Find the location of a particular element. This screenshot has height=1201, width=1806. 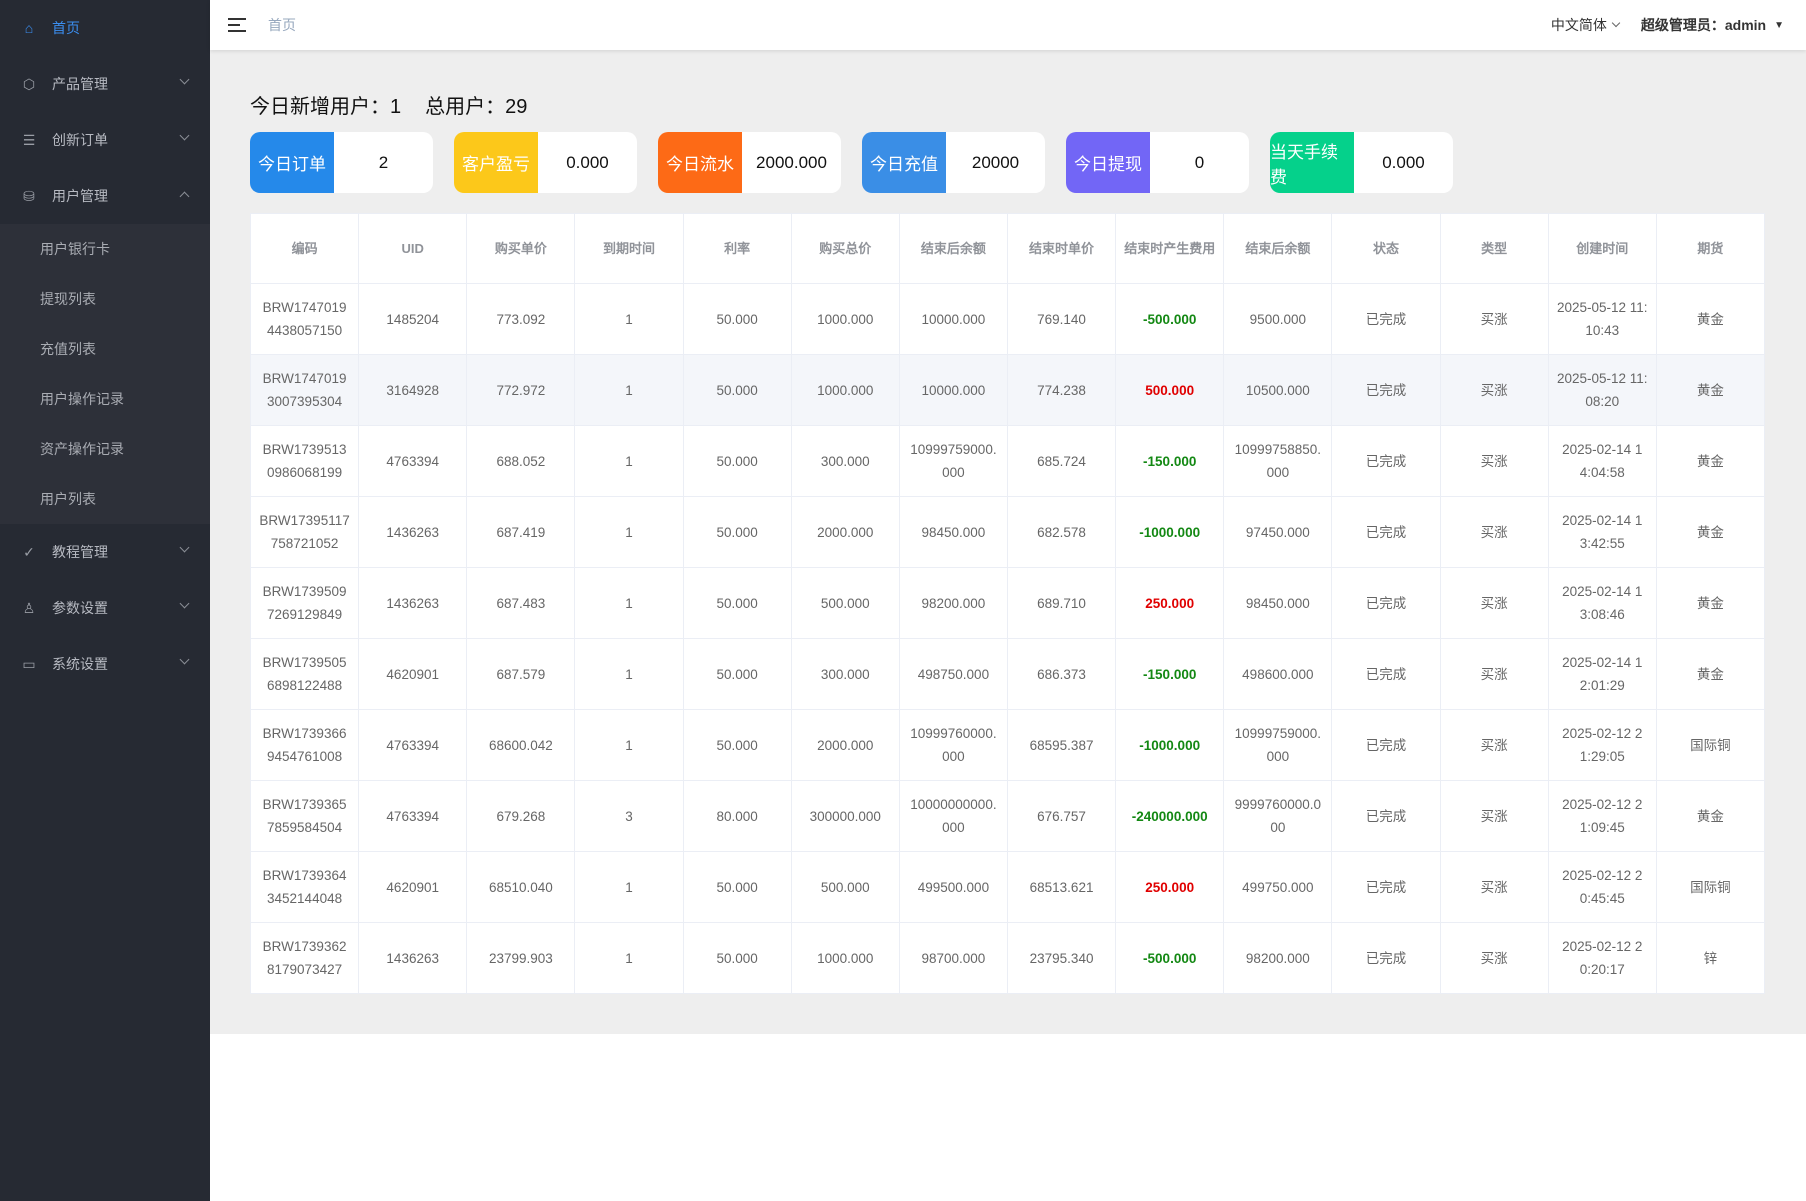

table-cell: 68510.040 is located at coordinates (521, 887).